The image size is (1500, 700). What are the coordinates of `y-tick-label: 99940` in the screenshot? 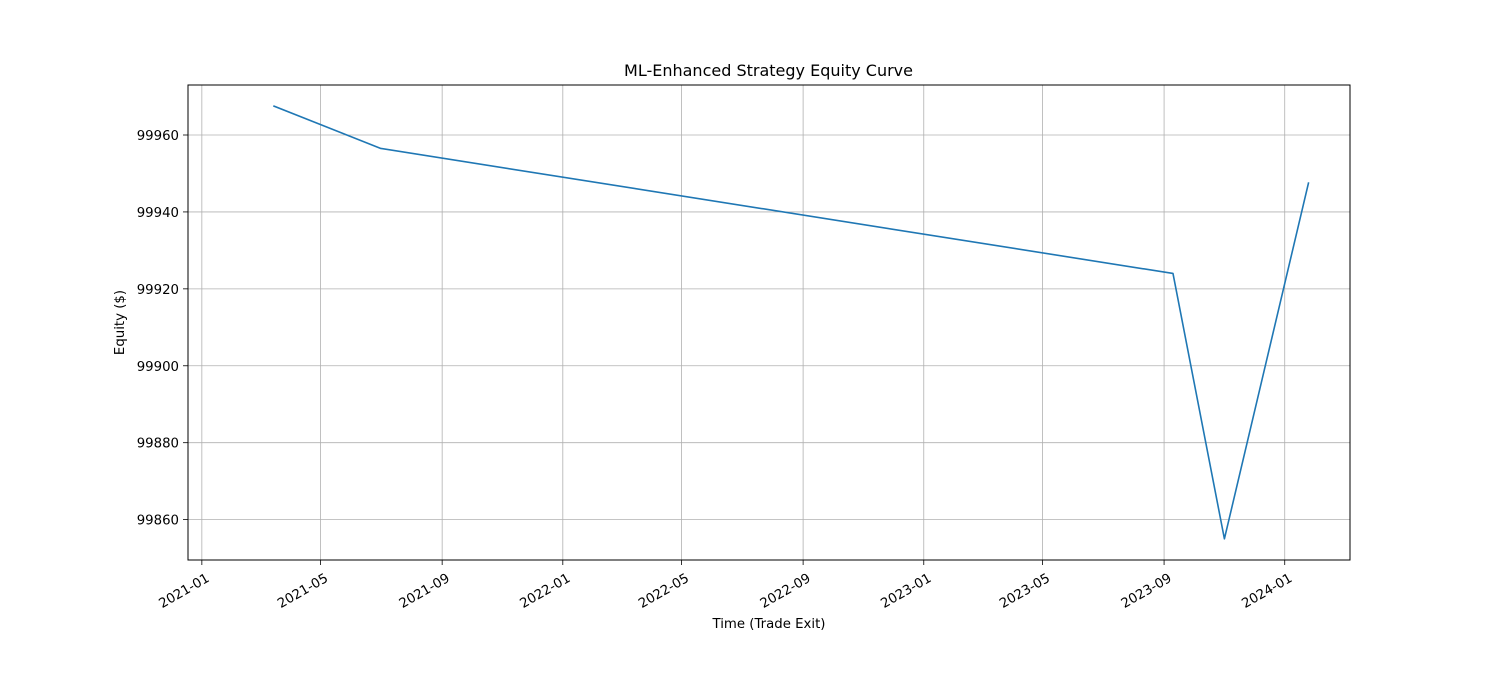 It's located at (158, 213).